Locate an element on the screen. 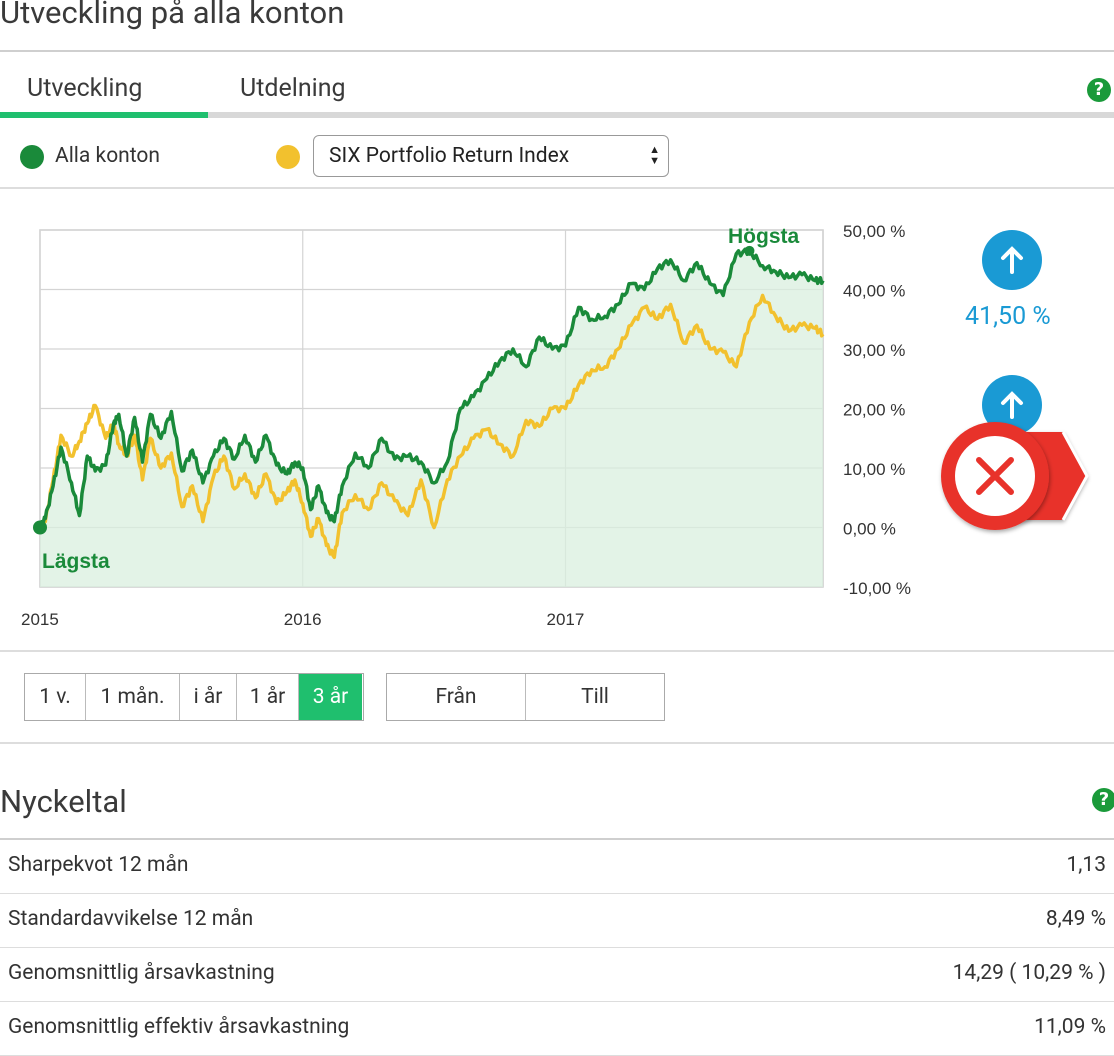 The height and width of the screenshot is (1056, 1114). kpi-label: Standardavvikelse 12 mån is located at coordinates (131, 919).